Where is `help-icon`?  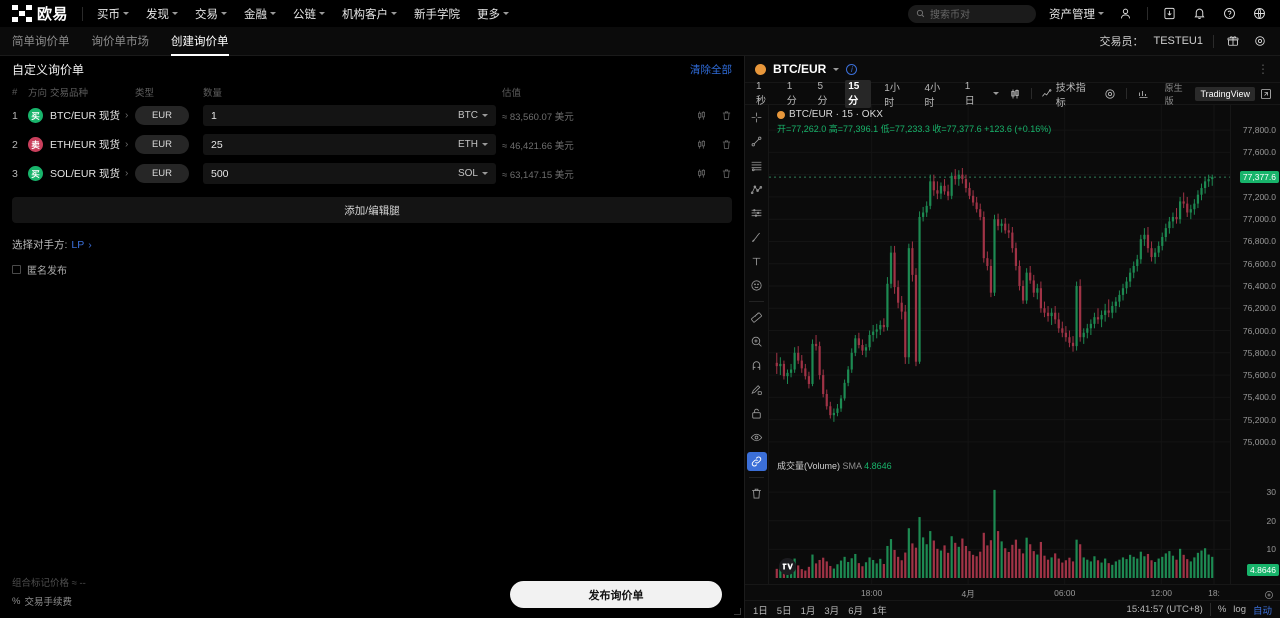 help-icon is located at coordinates (1229, 13).